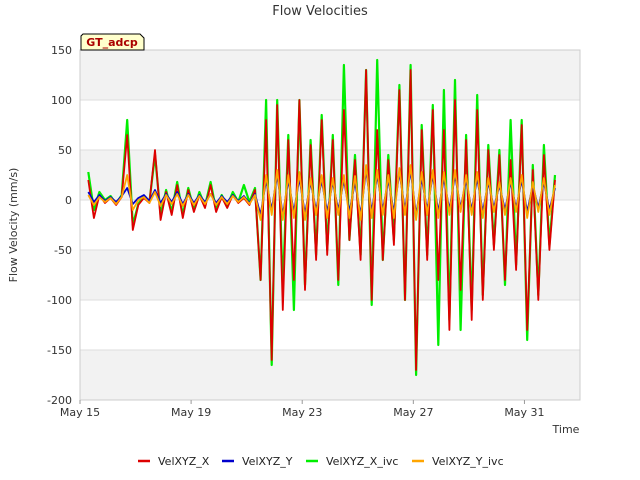 The width and height of the screenshot is (640, 480). I want to click on y-tick-label: -200, so click(59, 400).